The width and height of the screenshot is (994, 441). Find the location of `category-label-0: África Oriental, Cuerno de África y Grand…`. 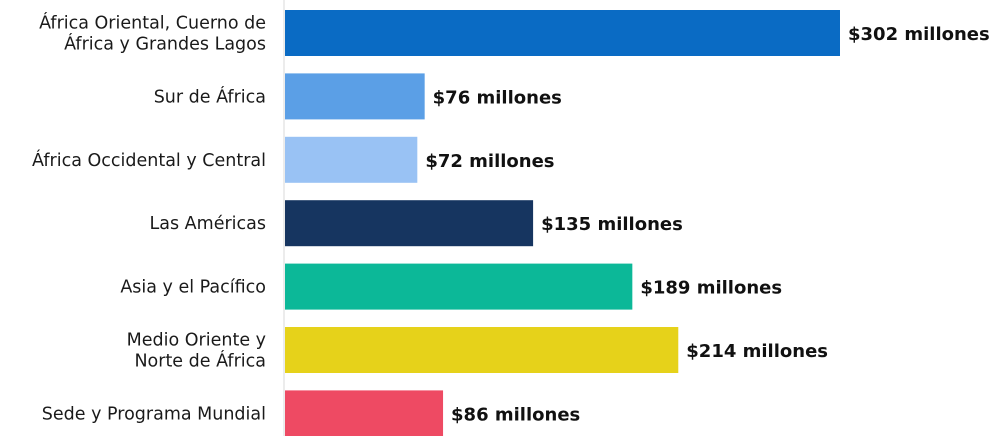

category-label-0: África Oriental, Cuerno de África y Grand… is located at coordinates (152, 33).